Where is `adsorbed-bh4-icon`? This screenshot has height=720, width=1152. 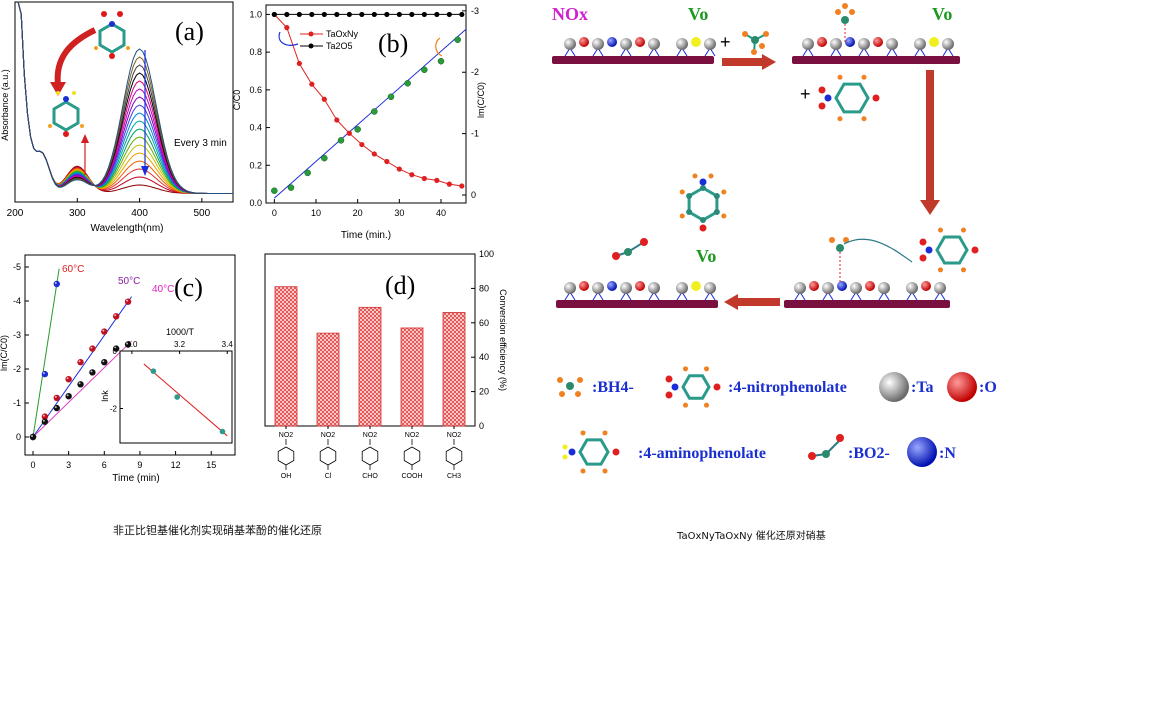
adsorbed-bh4-icon is located at coordinates (839, 259).